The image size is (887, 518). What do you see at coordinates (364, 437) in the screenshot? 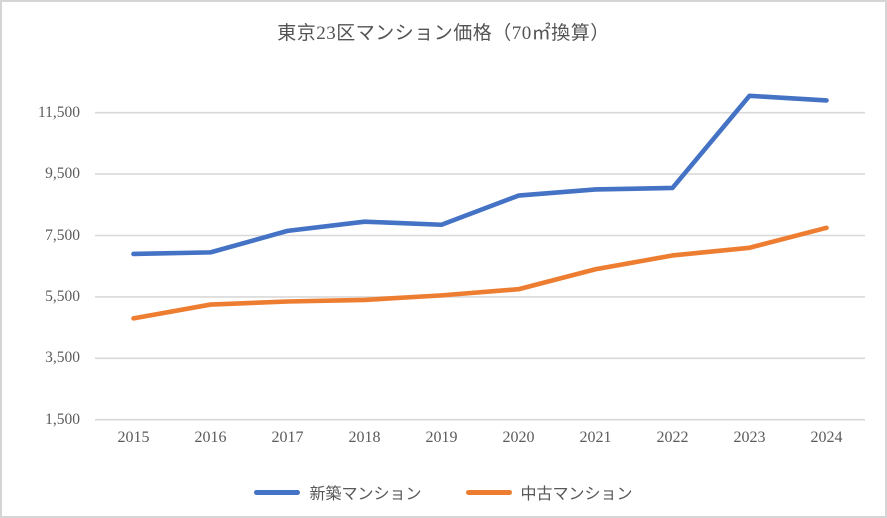
I see `x-tick-label: 2018` at bounding box center [364, 437].